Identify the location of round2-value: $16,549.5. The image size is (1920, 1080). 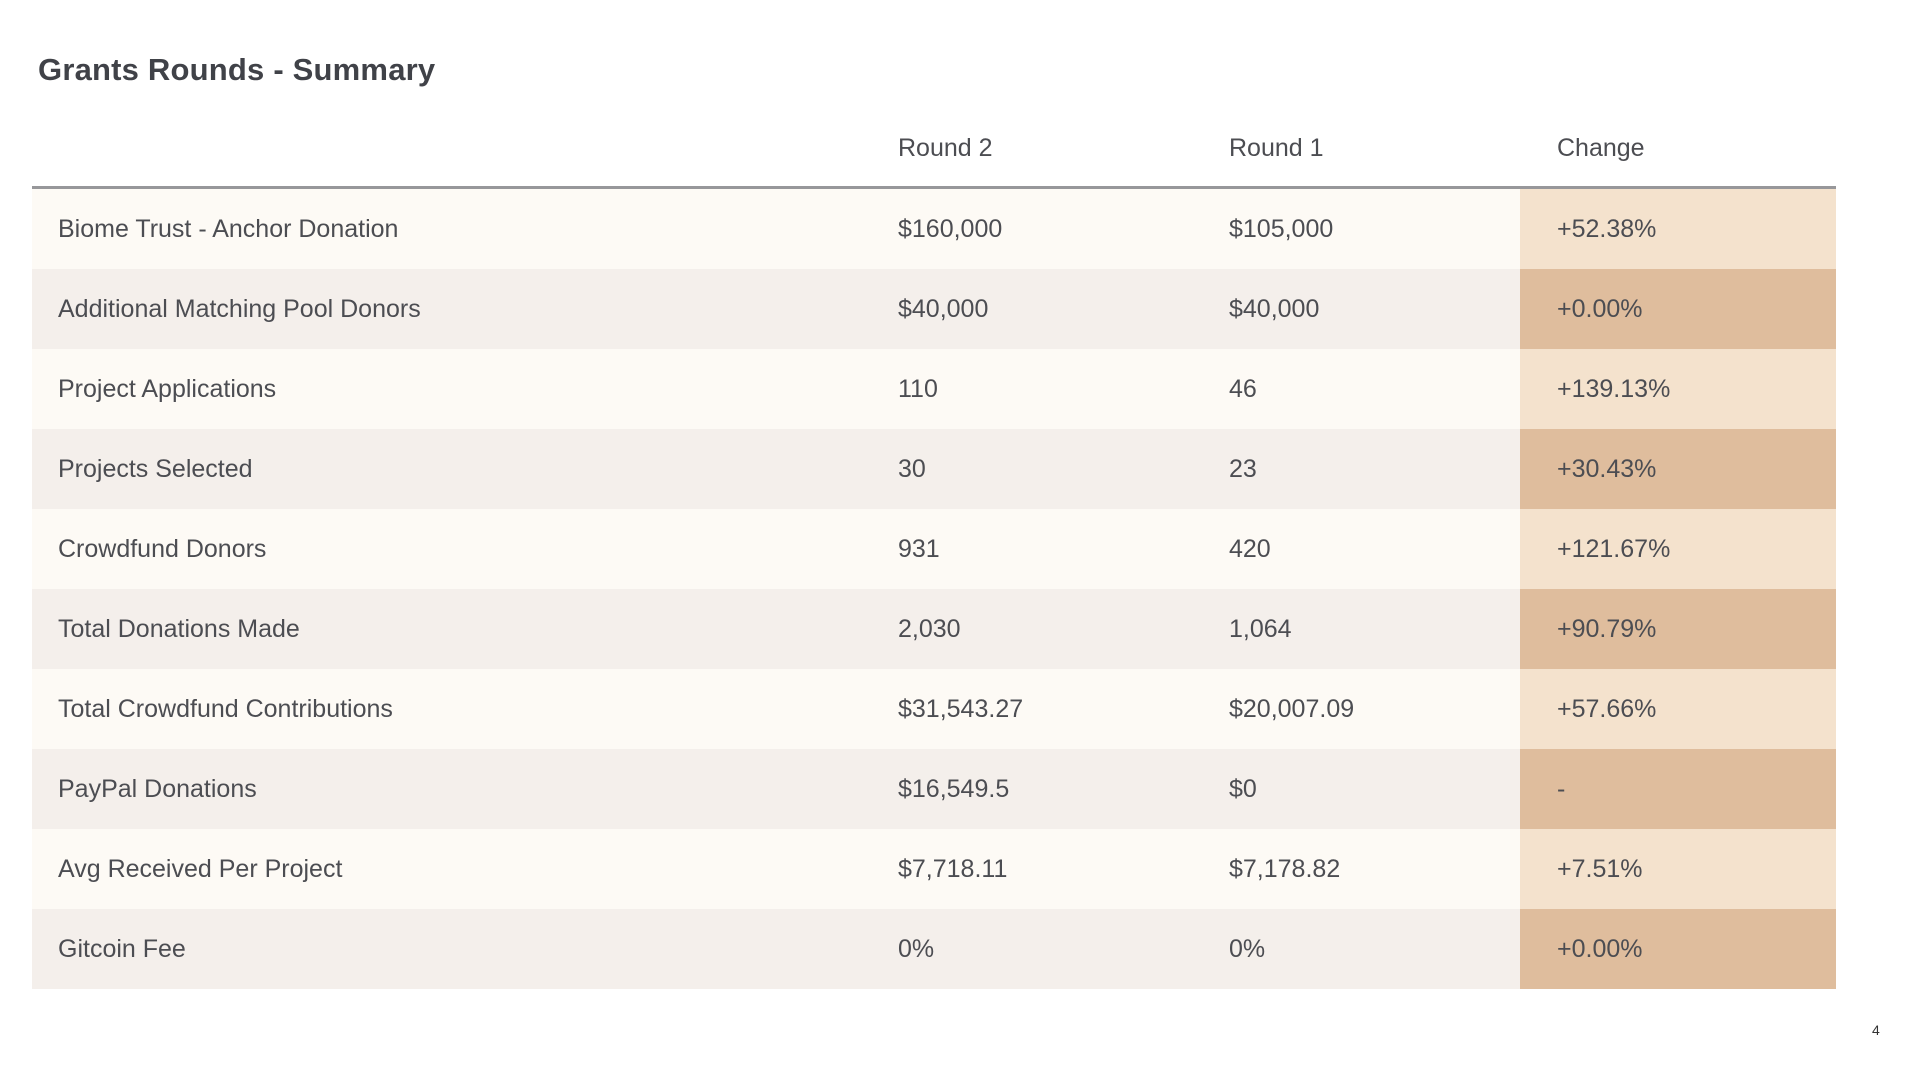
(954, 788).